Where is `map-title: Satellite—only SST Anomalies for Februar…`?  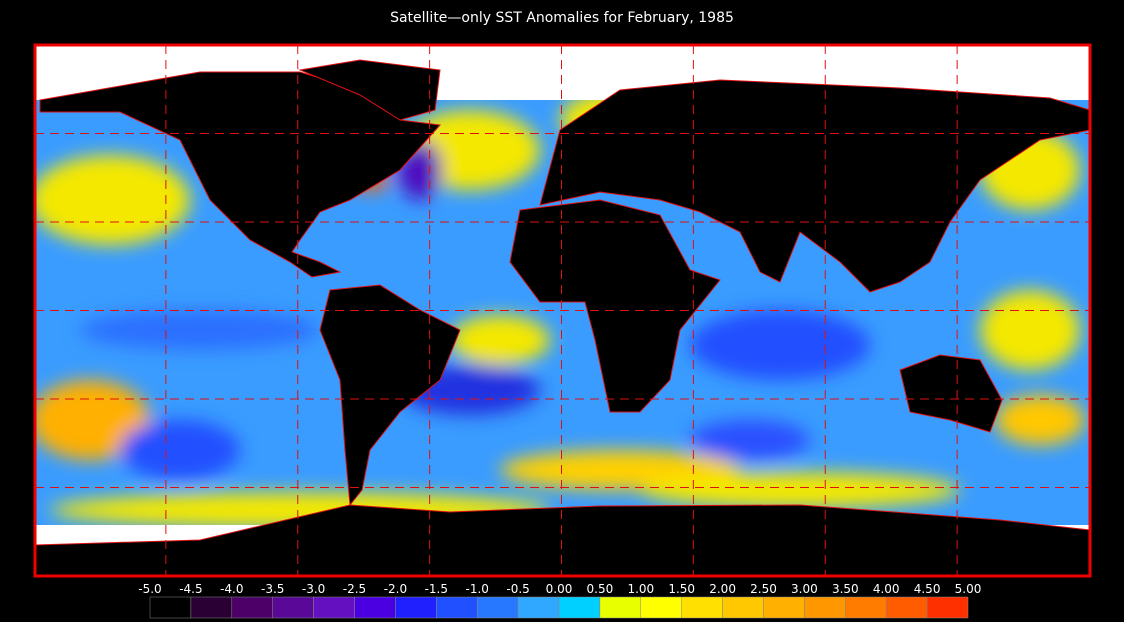
map-title: Satellite—only SST Anomalies for Februar… is located at coordinates (562, 18).